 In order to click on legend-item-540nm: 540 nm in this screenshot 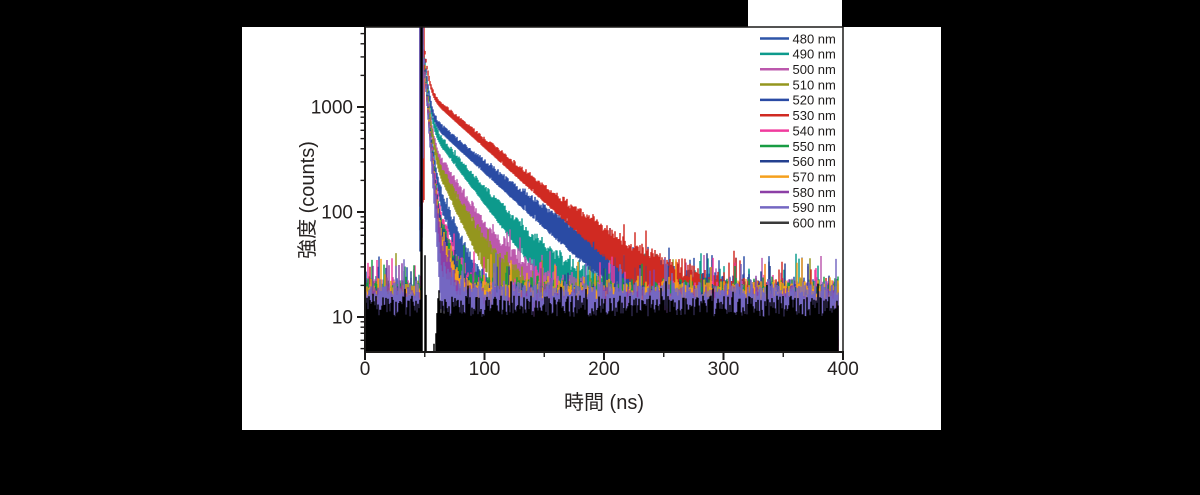, I will do `click(798, 130)`.